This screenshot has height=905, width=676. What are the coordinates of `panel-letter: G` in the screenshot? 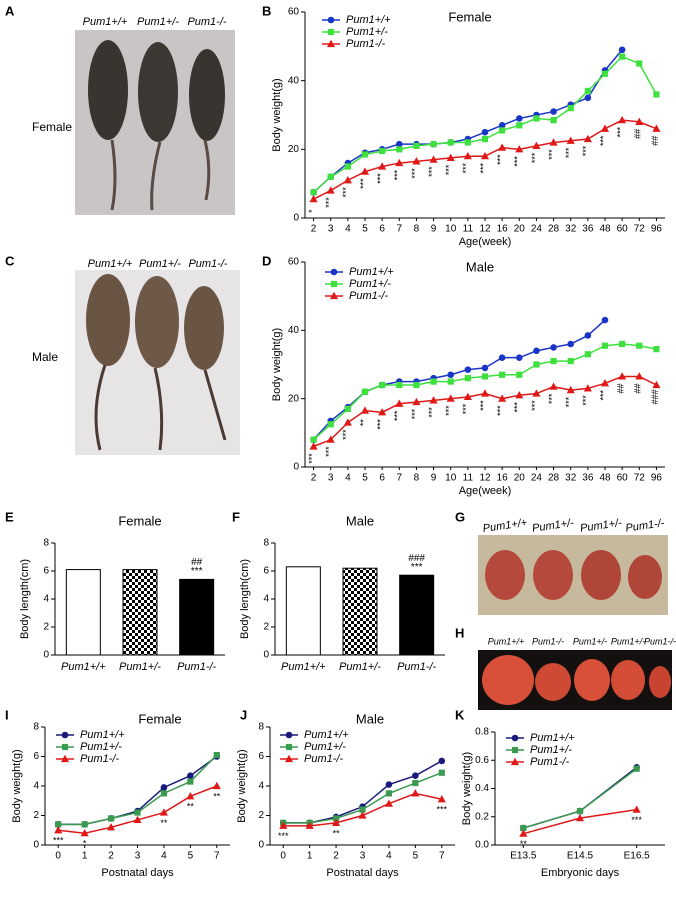 It's located at (460, 516).